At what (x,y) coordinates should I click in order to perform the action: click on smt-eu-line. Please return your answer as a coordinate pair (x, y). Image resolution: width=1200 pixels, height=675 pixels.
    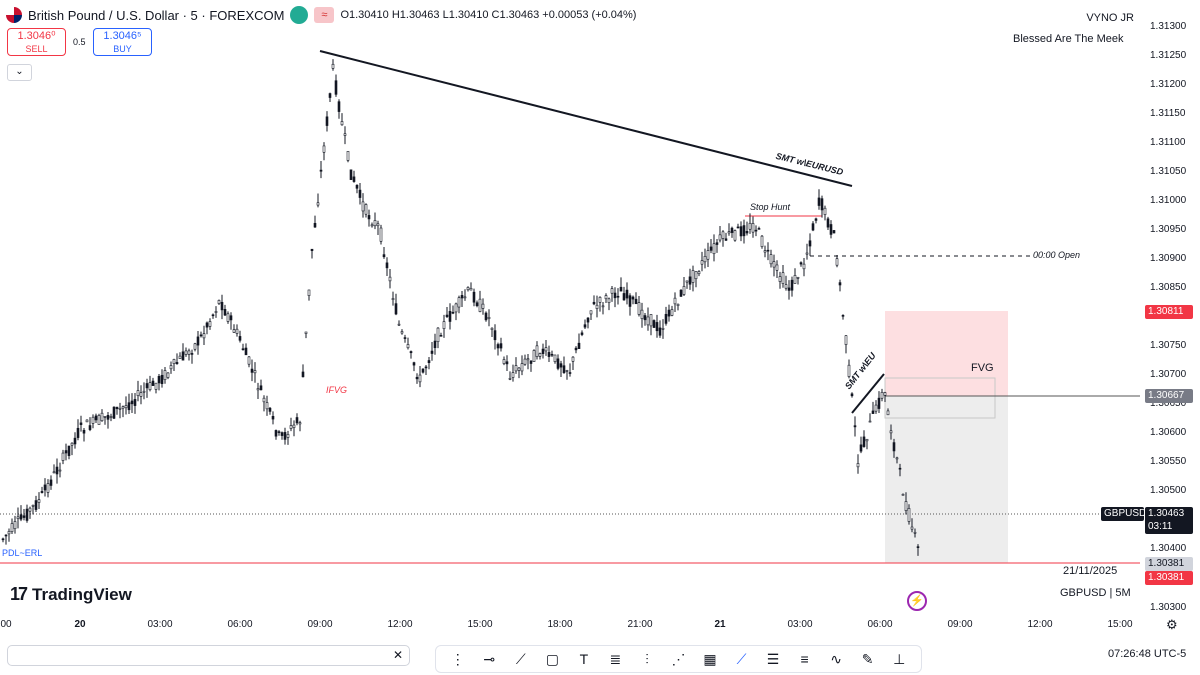
    Looking at the image, I should click on (868, 393).